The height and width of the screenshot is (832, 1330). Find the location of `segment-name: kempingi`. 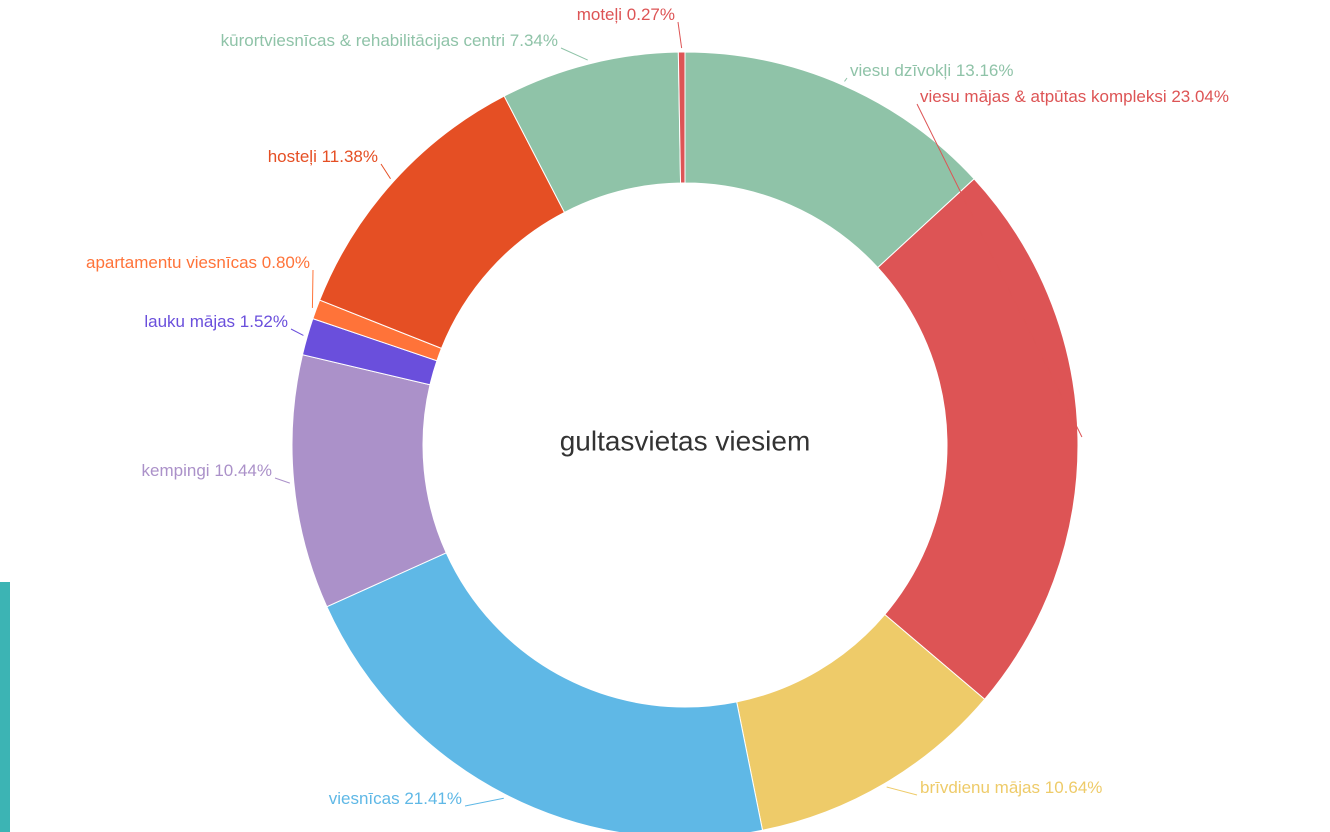

segment-name: kempingi is located at coordinates (176, 470).